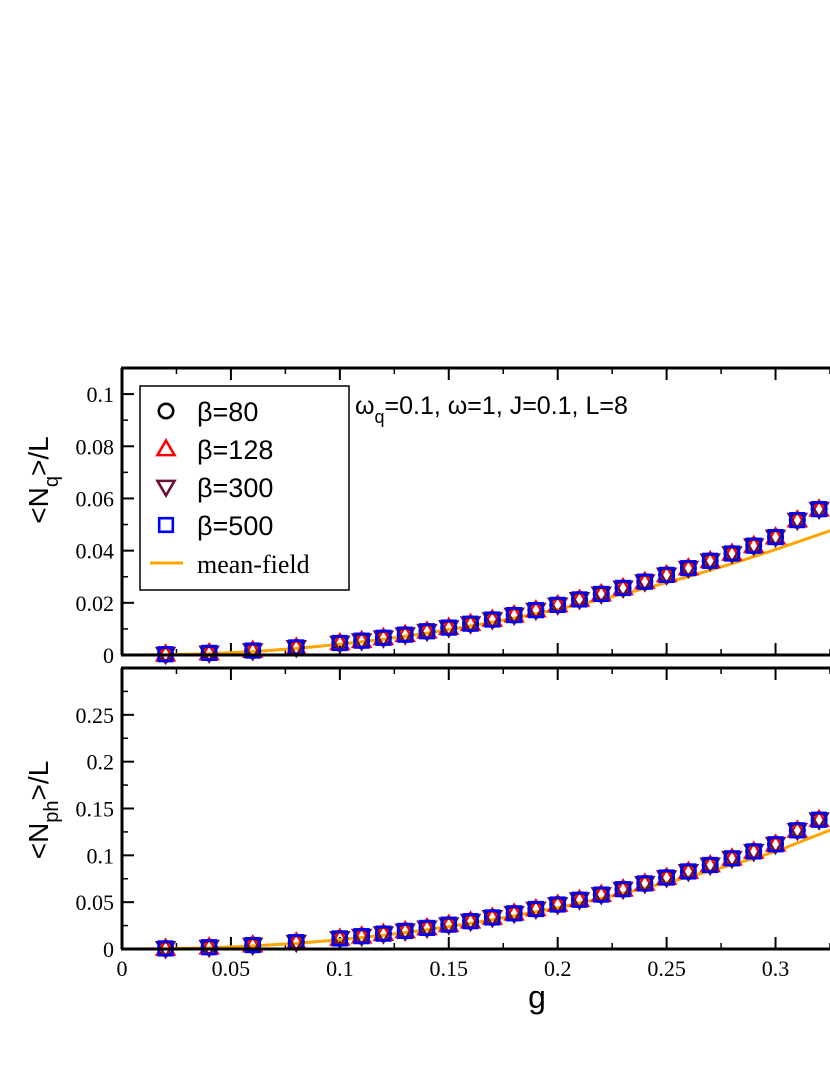 This screenshot has height=1075, width=830. I want to click on legend: β=80 β=128 β=300 β=500 mean-field, so click(244, 488).